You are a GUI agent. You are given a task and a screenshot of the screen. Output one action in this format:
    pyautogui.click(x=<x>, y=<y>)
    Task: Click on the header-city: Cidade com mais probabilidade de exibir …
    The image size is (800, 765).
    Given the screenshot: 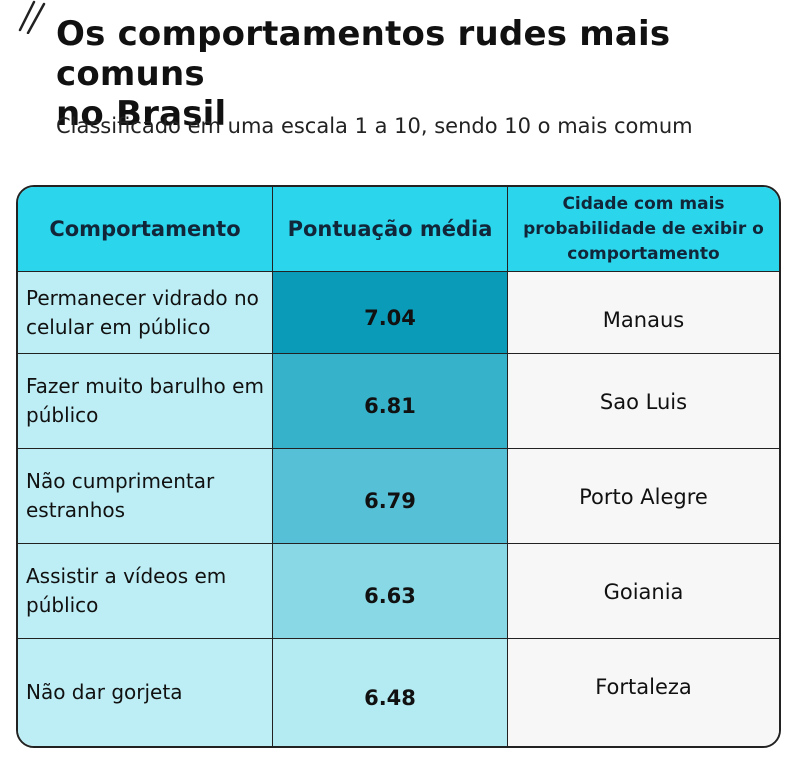 What is the action you would take?
    pyautogui.click(x=643, y=229)
    